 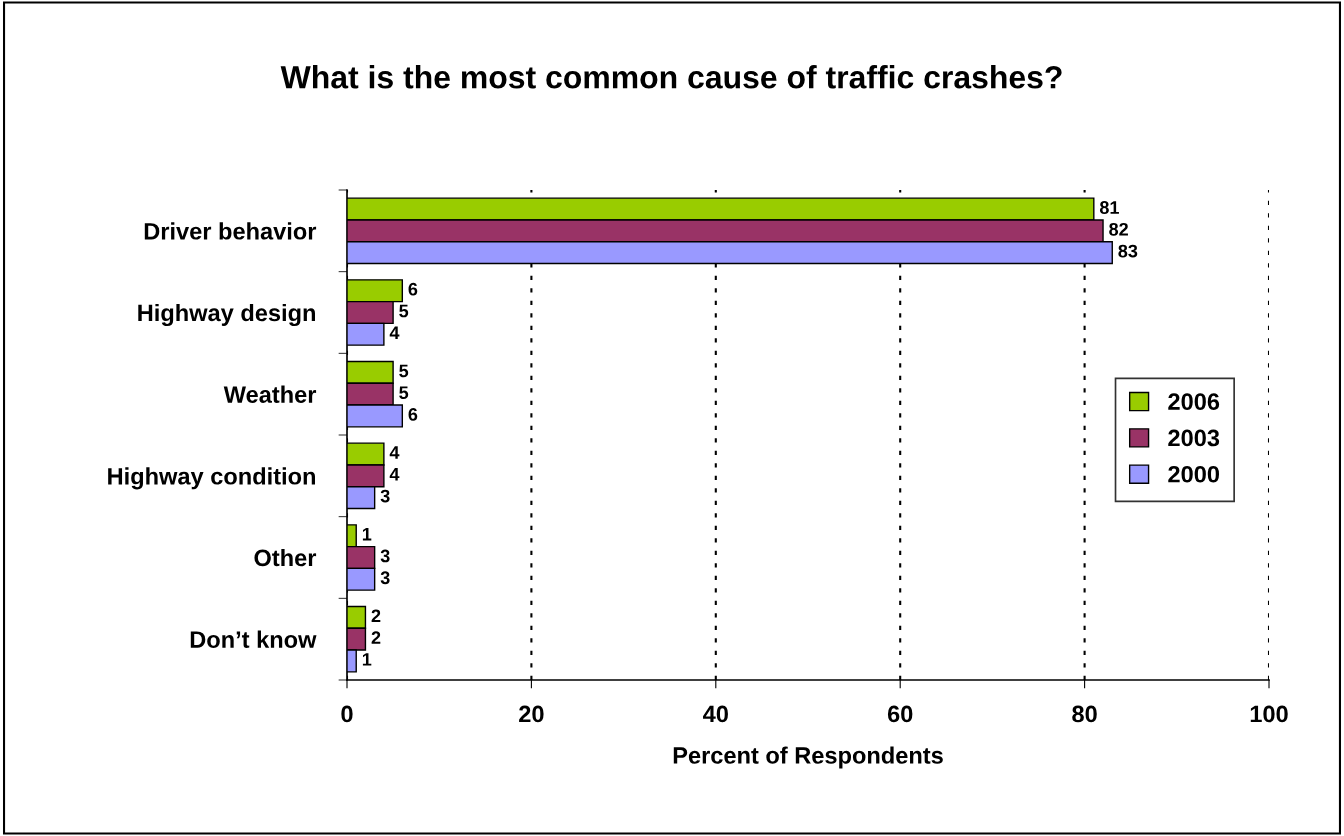 What do you see at coordinates (1128, 251) in the screenshot?
I see `data-label: 83` at bounding box center [1128, 251].